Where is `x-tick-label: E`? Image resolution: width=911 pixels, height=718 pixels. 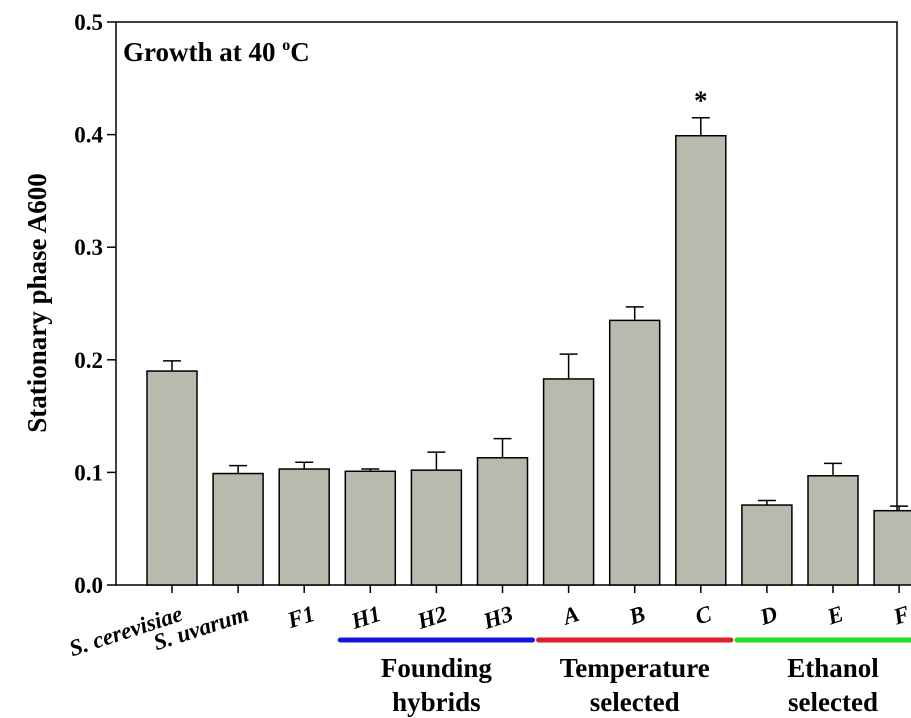
x-tick-label: E is located at coordinates (834, 615).